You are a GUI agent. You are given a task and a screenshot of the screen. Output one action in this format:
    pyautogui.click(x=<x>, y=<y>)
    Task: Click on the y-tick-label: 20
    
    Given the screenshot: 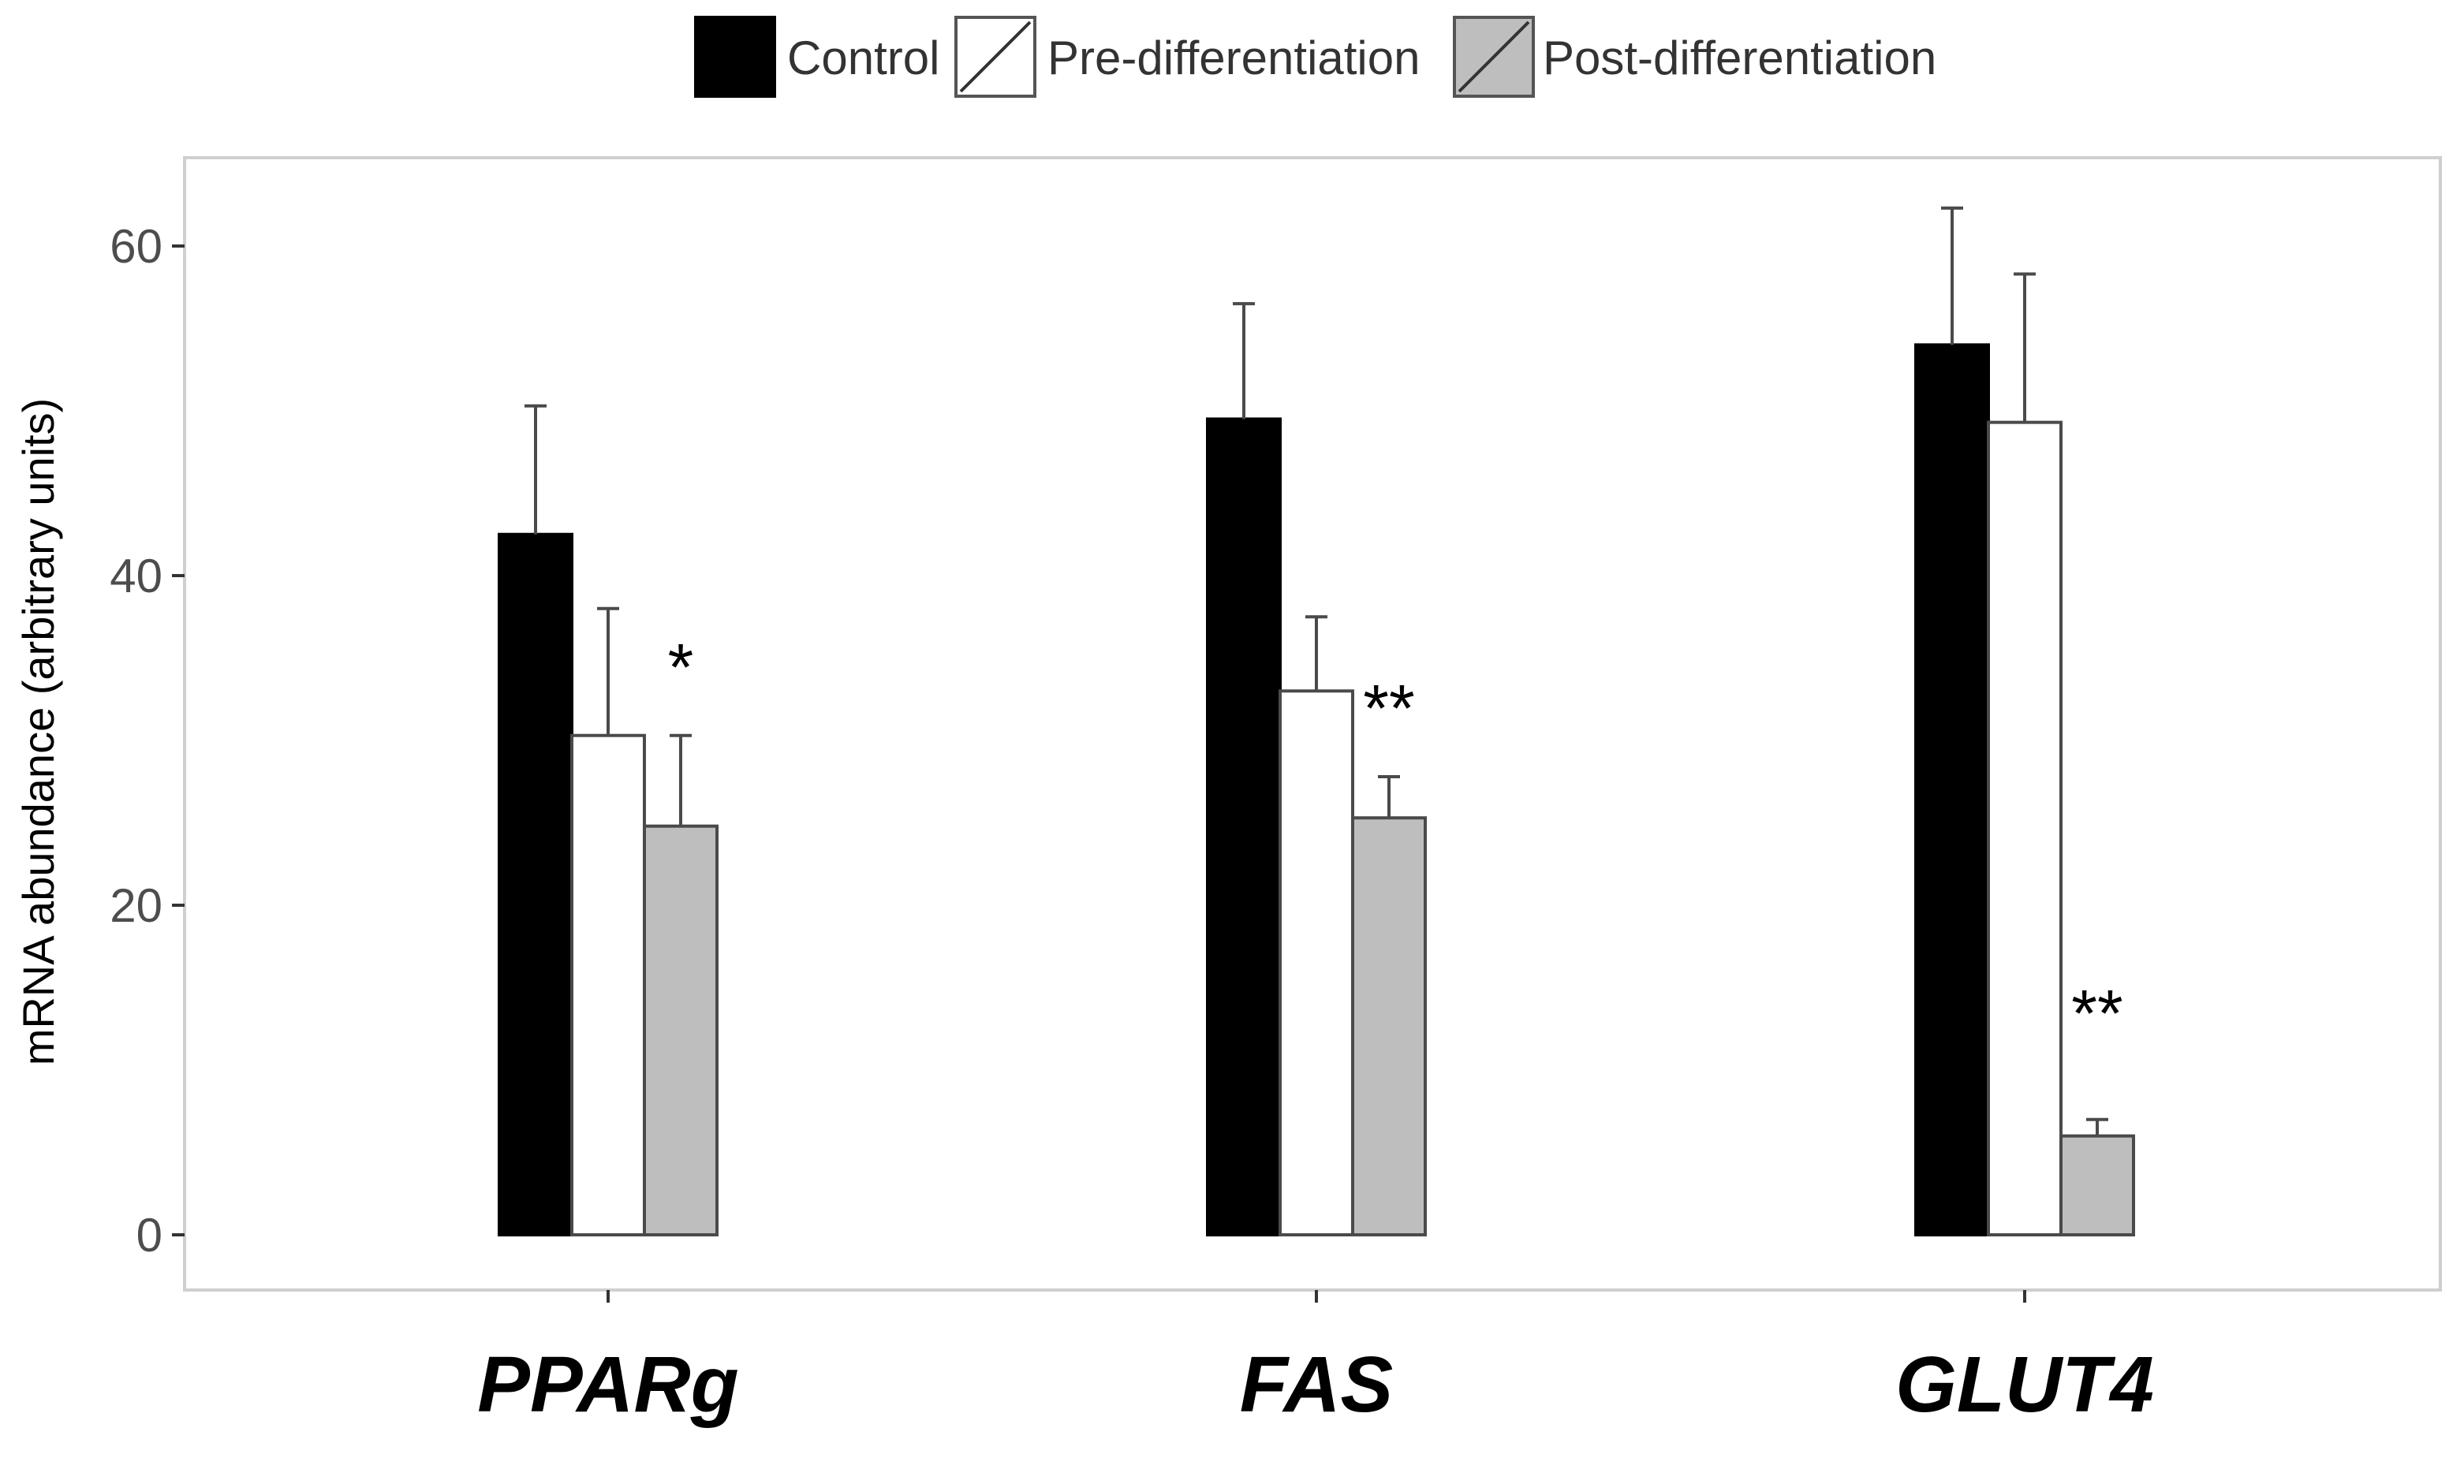 What is the action you would take?
    pyautogui.click(x=136, y=906)
    